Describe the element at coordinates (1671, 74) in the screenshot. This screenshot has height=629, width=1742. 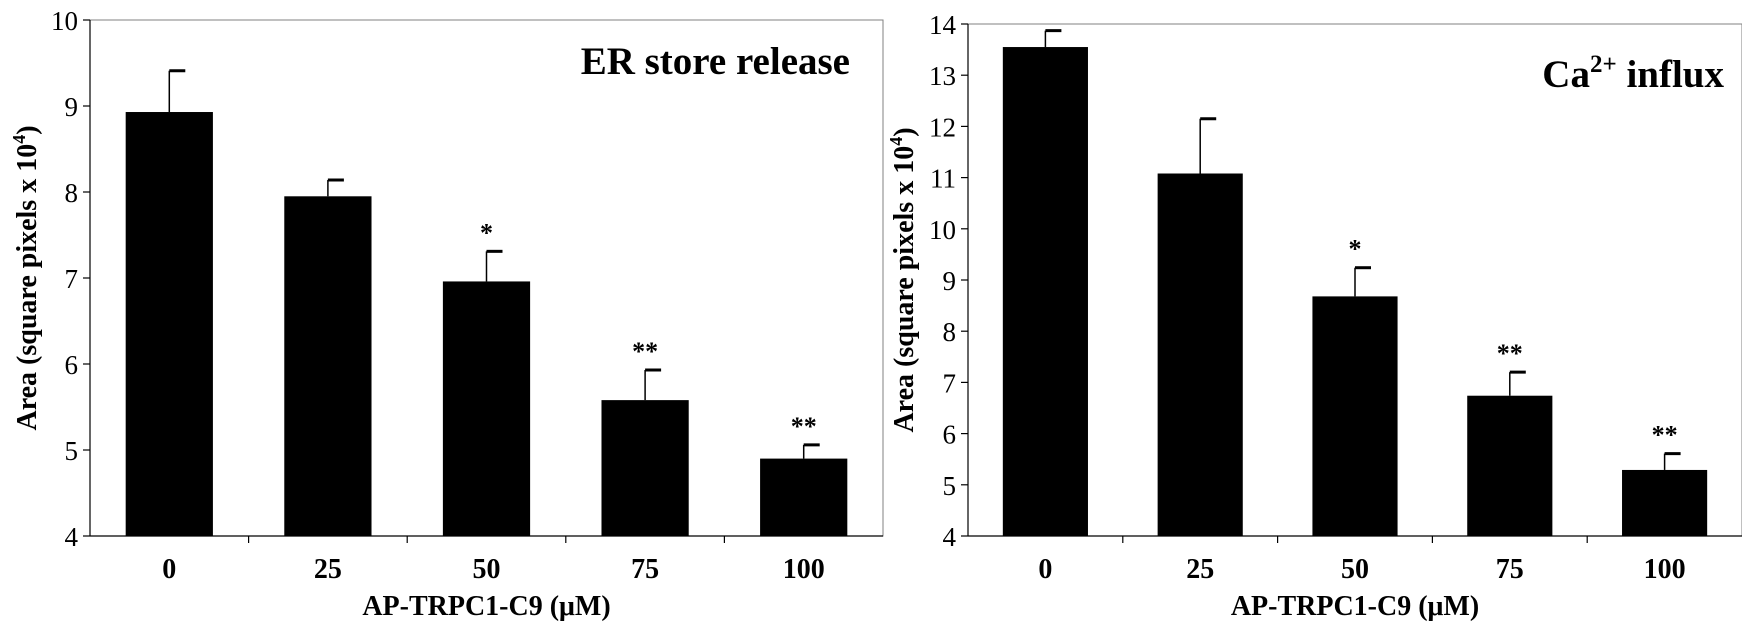
I see `chart-title-end: influx` at that location.